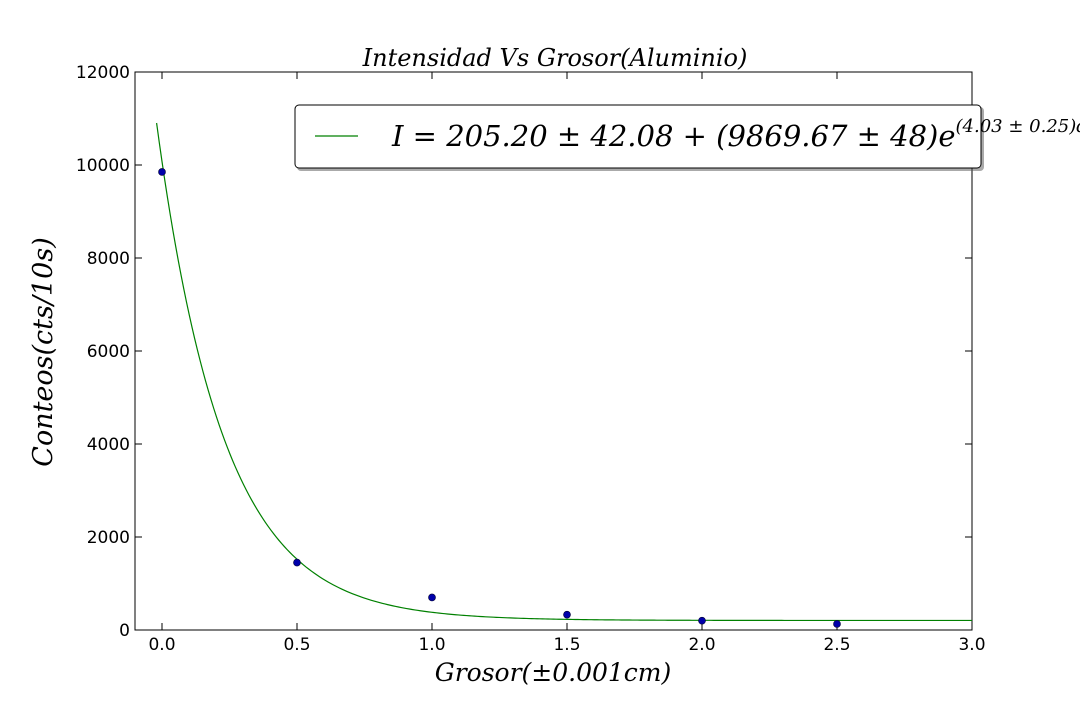 This screenshot has height=720, width=1080. I want to click on x-tick-label: 0.5, so click(296, 645).